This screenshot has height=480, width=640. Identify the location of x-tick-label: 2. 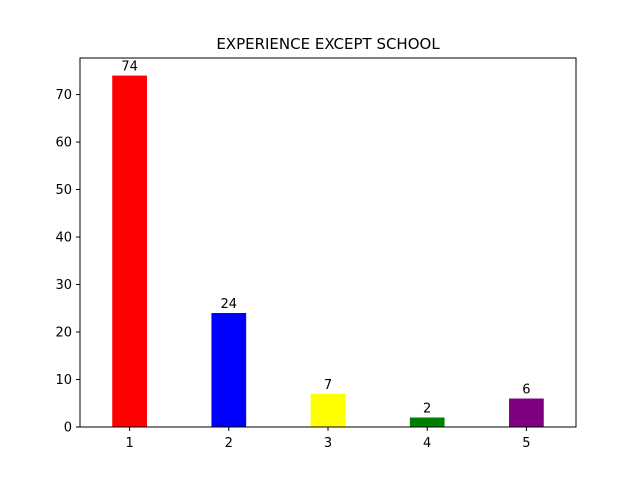
(229, 443).